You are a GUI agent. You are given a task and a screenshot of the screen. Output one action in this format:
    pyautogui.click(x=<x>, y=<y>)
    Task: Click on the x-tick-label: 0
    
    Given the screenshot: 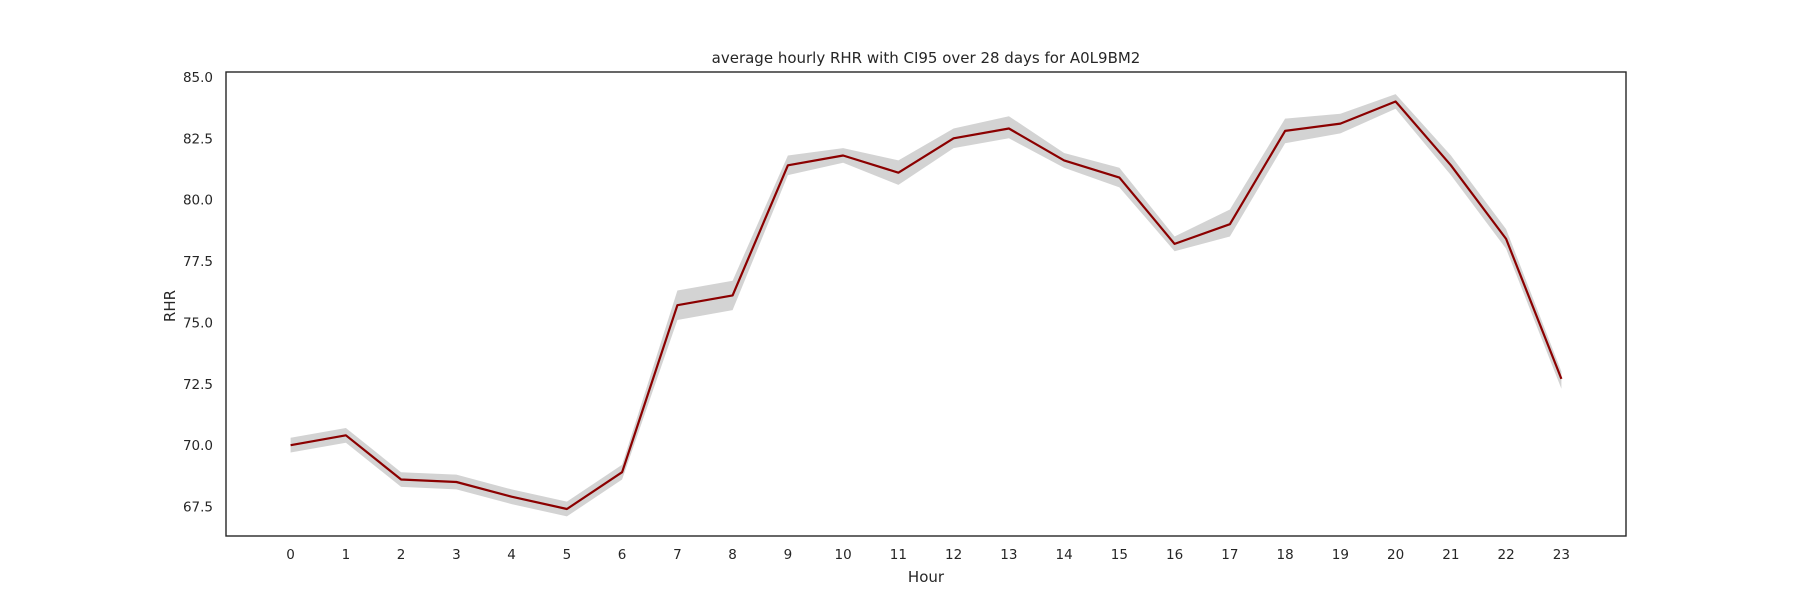 What is the action you would take?
    pyautogui.click(x=290, y=555)
    